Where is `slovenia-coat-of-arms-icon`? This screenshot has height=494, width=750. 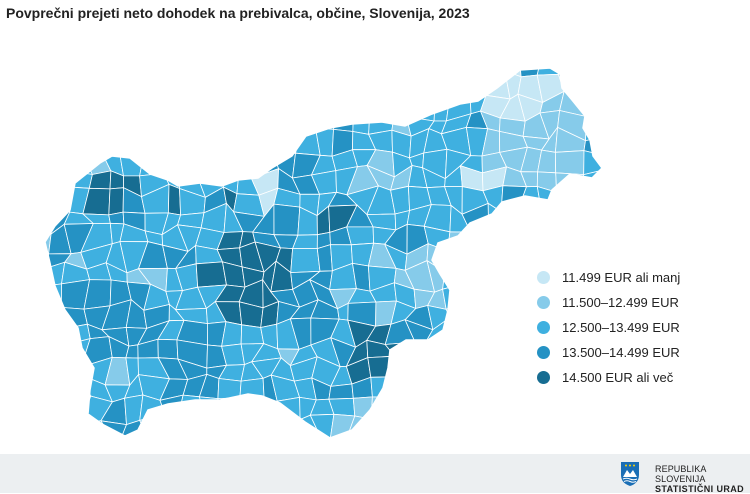
slovenia-coat-of-arms-icon is located at coordinates (630, 474).